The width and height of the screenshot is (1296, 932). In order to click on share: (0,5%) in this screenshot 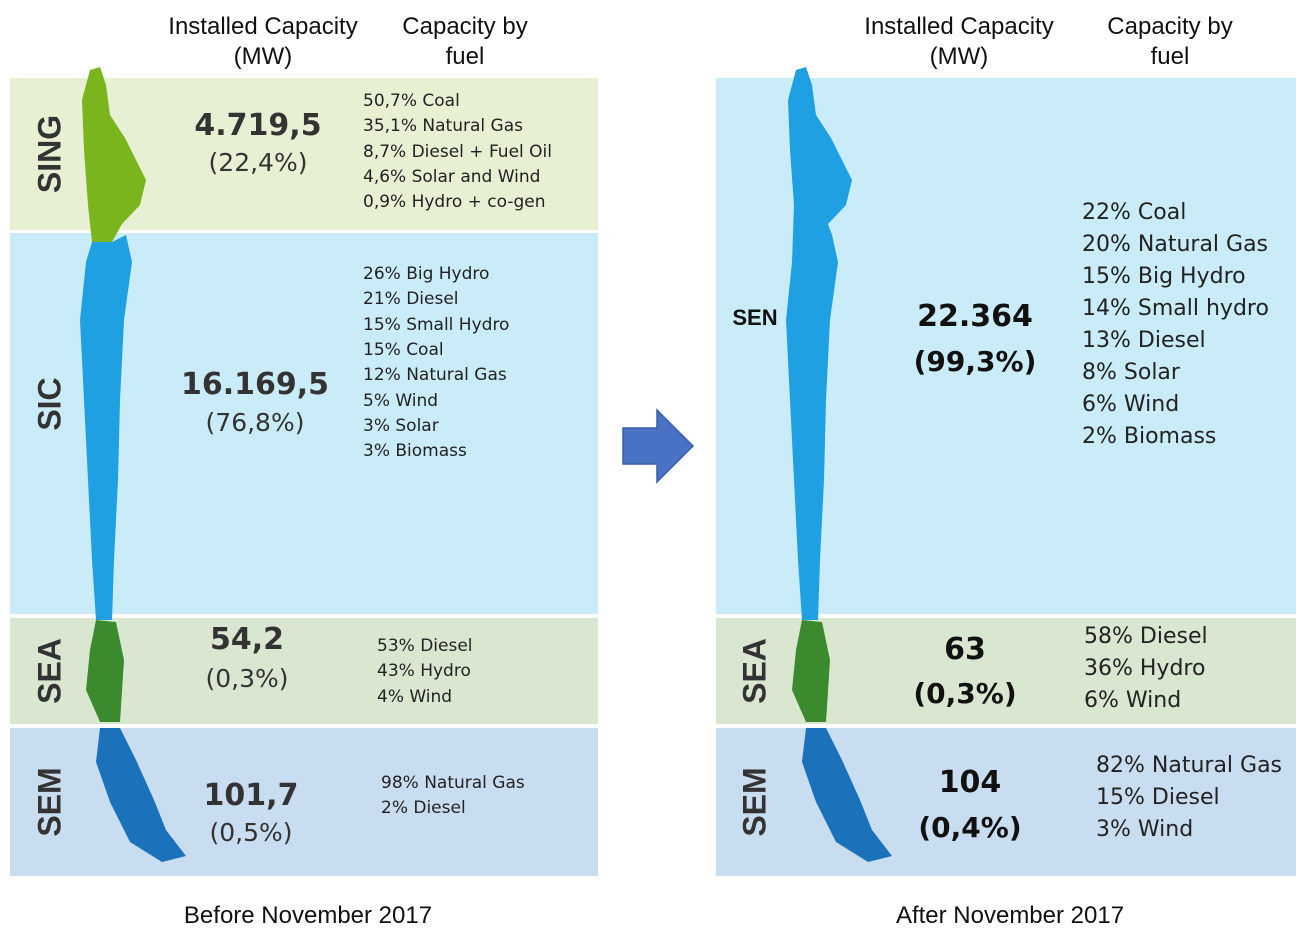, I will do `click(251, 832)`.